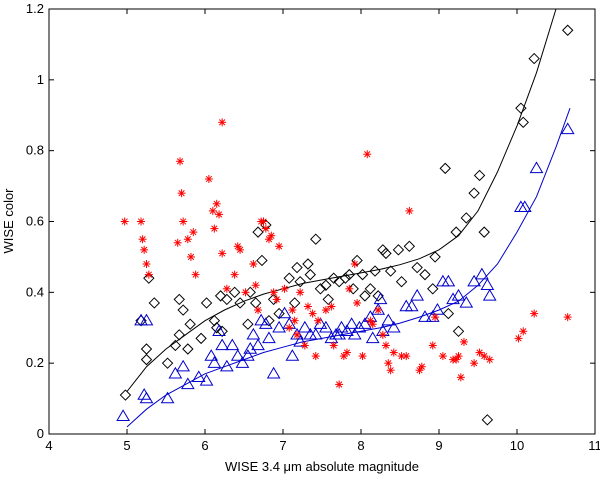  What do you see at coordinates (35, 291) in the screenshot?
I see `y-tick-label: 0.4` at bounding box center [35, 291].